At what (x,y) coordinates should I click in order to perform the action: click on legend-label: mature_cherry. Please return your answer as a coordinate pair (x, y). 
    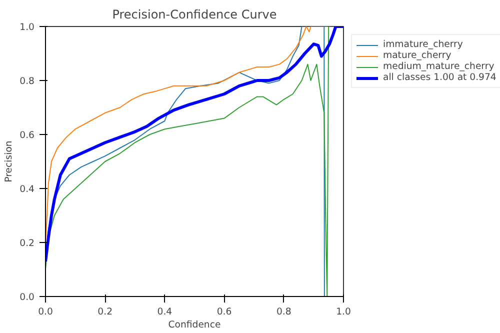
    Looking at the image, I should click on (417, 55).